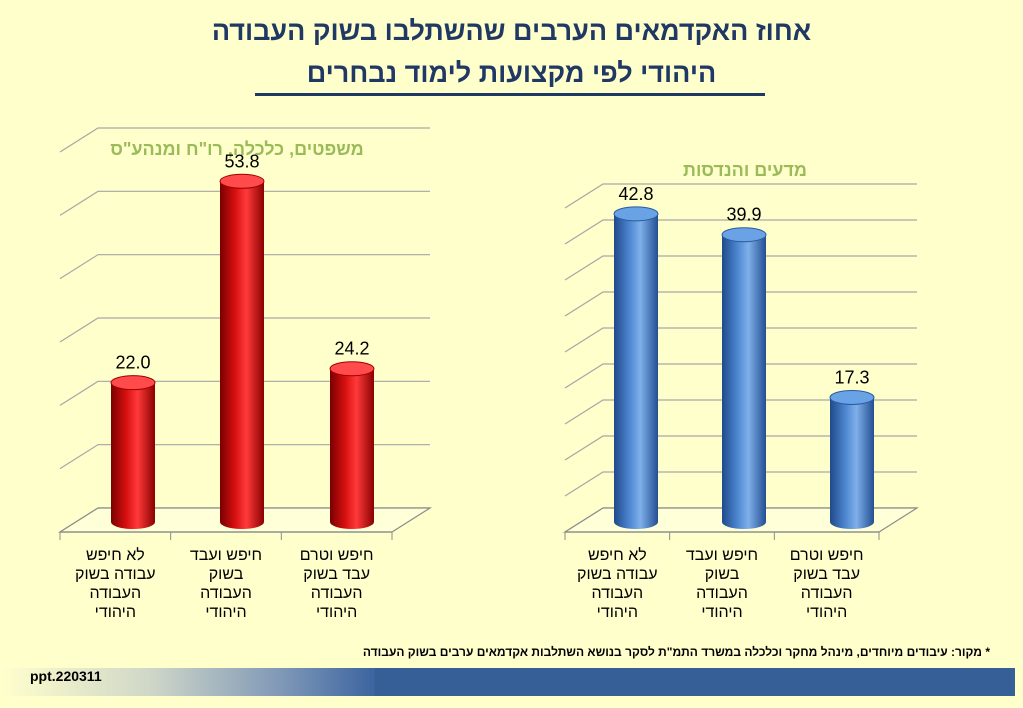 Image resolution: width=1023 pixels, height=708 pixels. I want to click on footer-bar, so click(695, 682).